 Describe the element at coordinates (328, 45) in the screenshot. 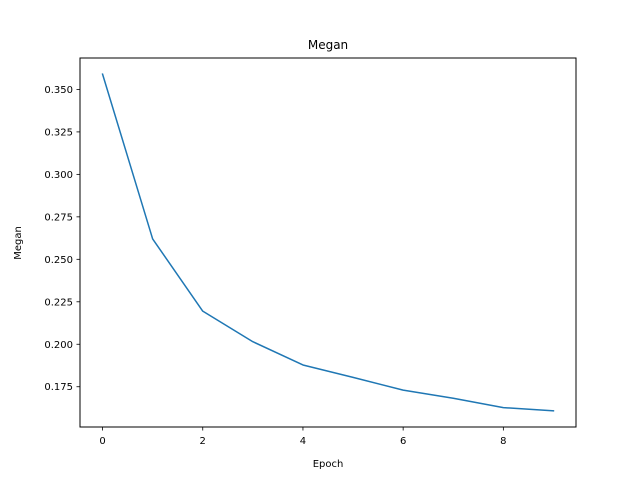

I see `chart-title: Megan` at that location.